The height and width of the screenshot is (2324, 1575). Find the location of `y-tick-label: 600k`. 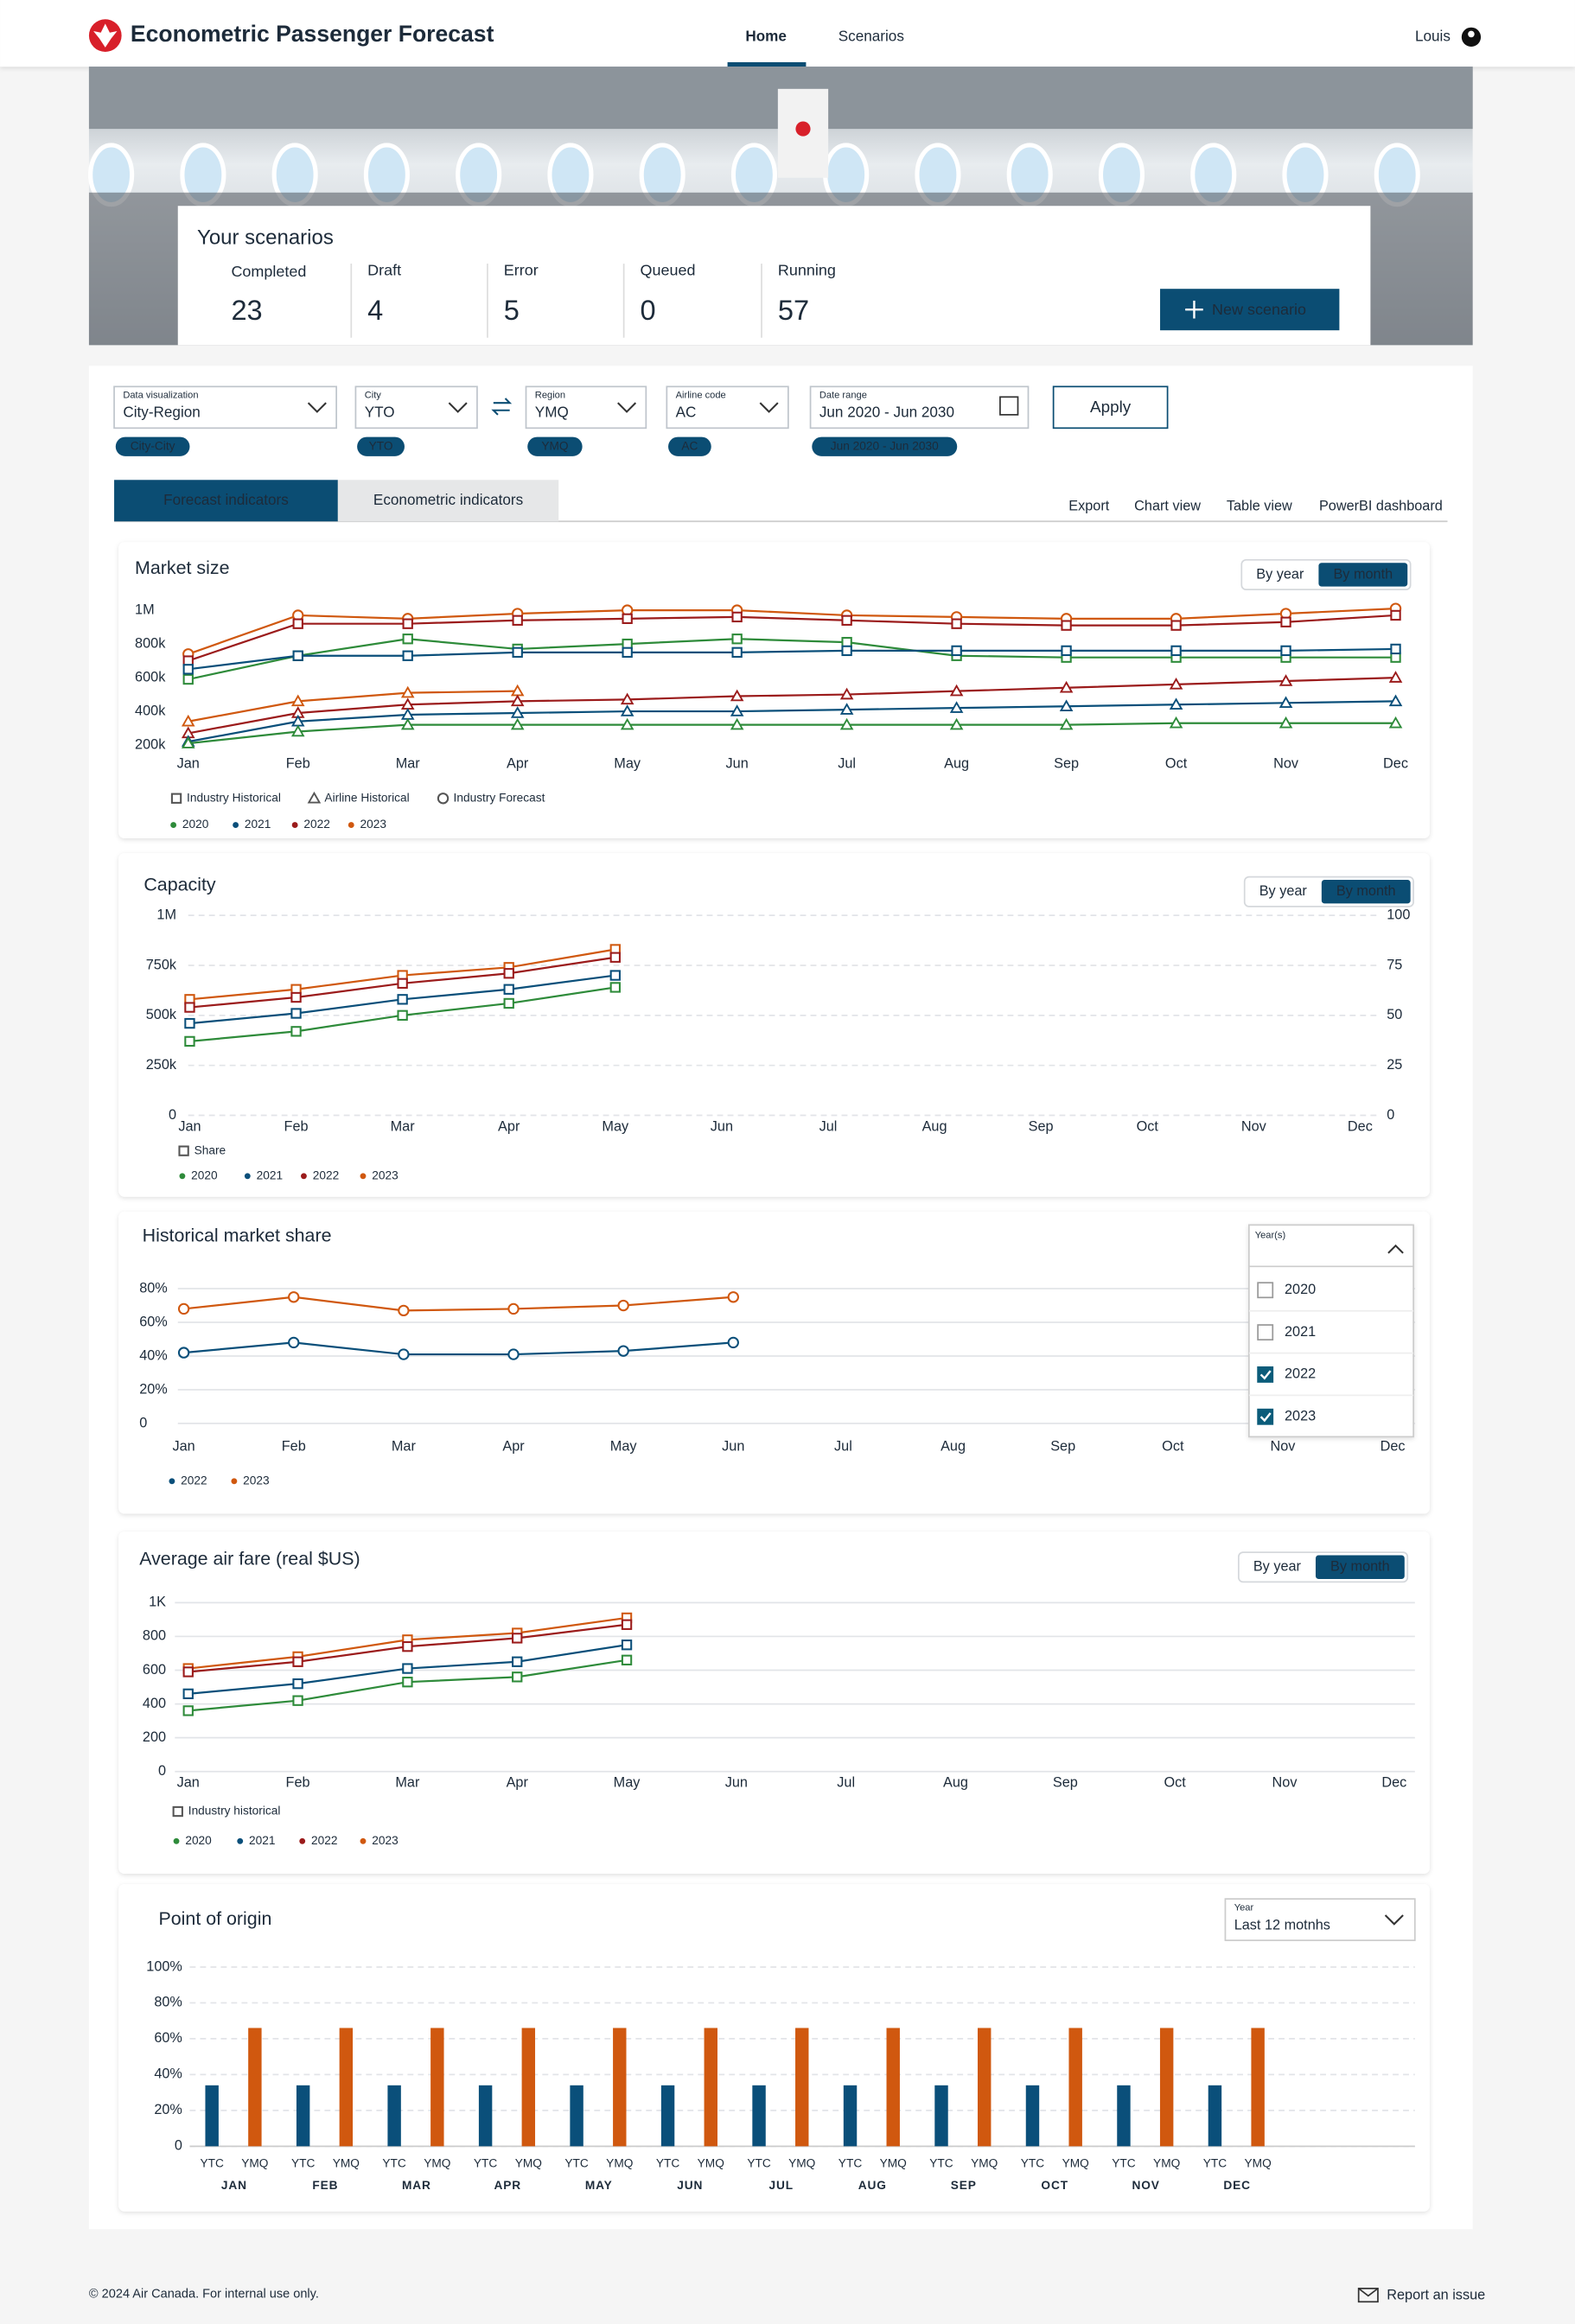

y-tick-label: 600k is located at coordinates (150, 676).